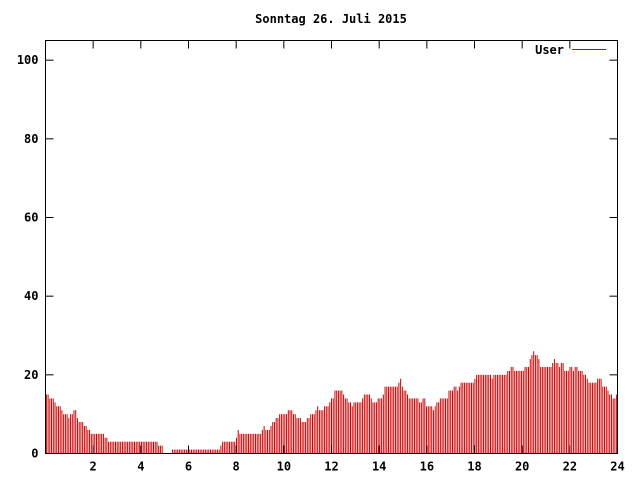 The height and width of the screenshot is (480, 640). What do you see at coordinates (570, 50) in the screenshot?
I see `legend: User` at bounding box center [570, 50].